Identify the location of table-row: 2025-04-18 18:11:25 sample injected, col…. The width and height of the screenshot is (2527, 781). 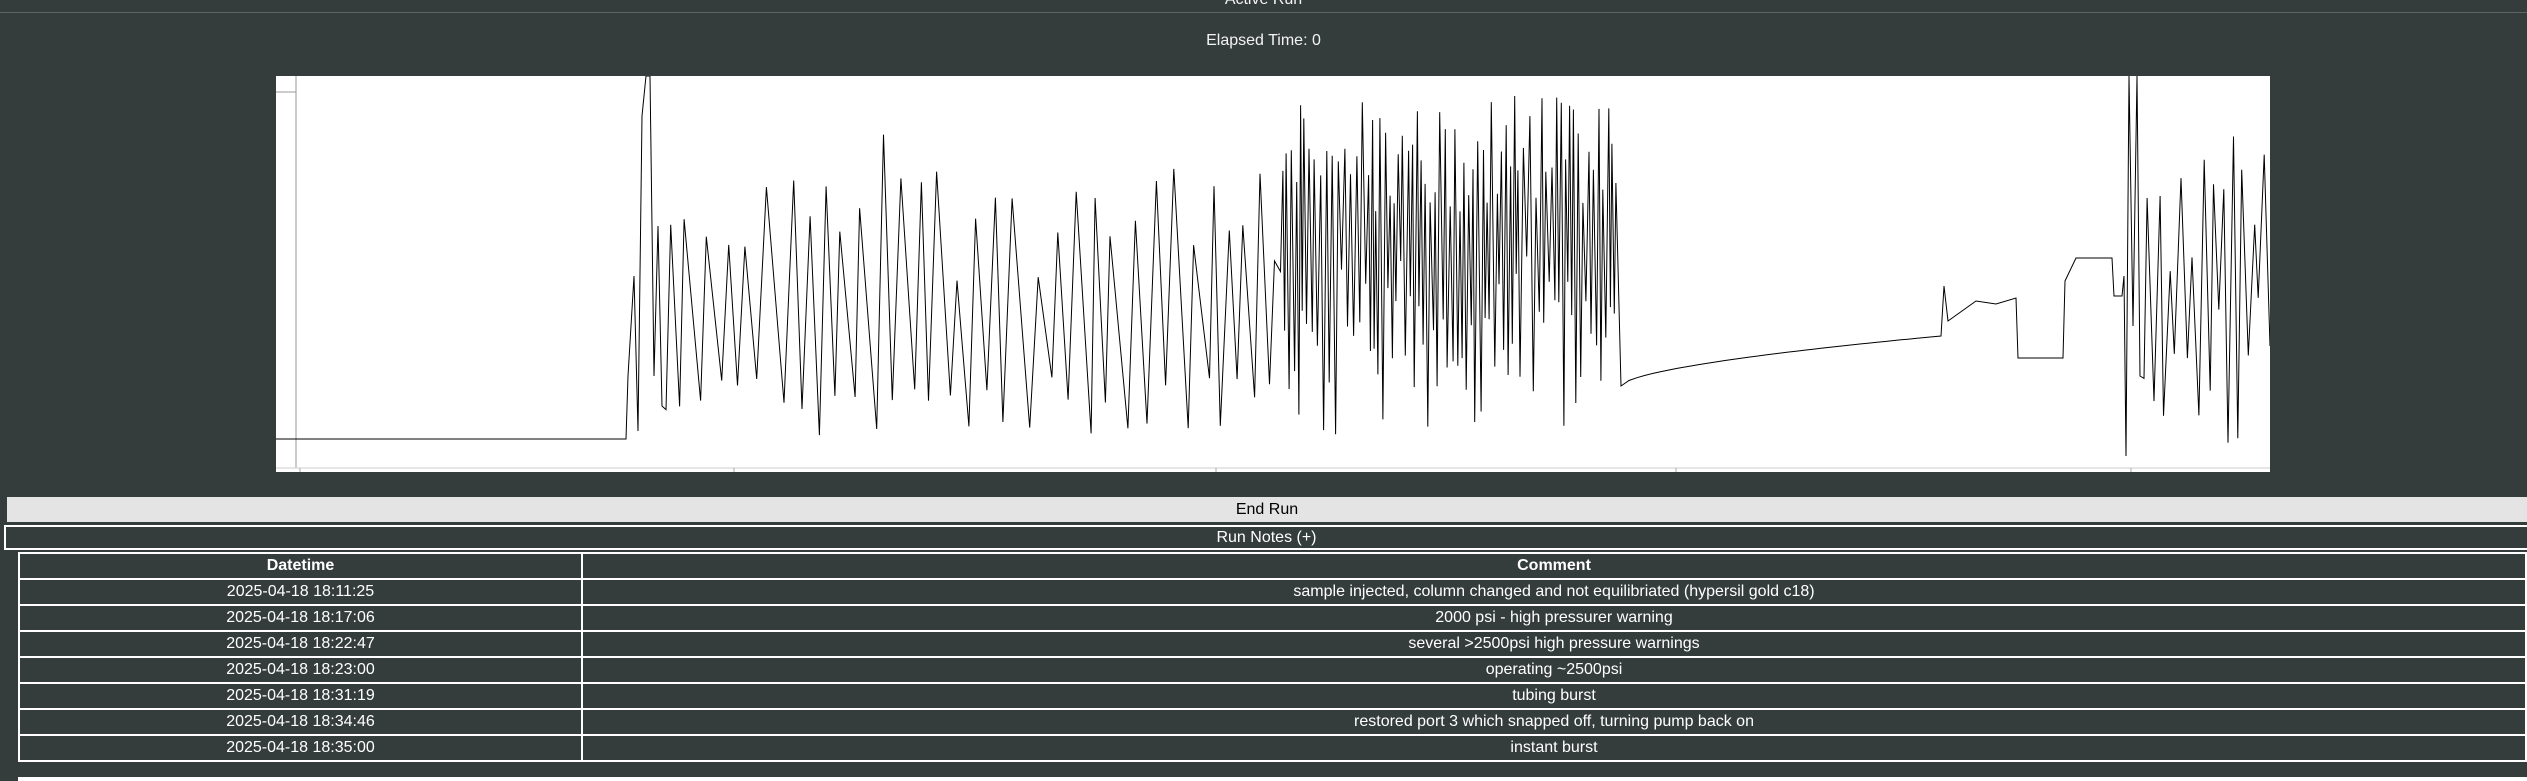
(1272, 592).